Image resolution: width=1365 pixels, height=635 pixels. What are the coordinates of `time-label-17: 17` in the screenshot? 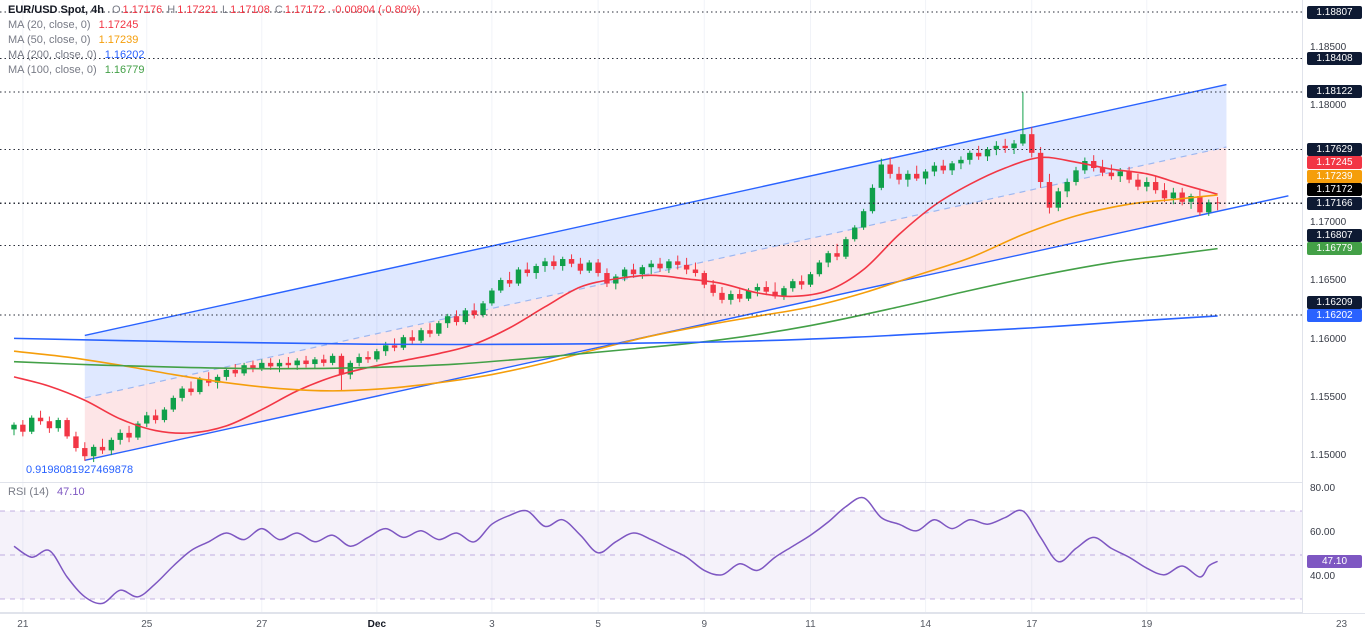 It's located at (1032, 624).